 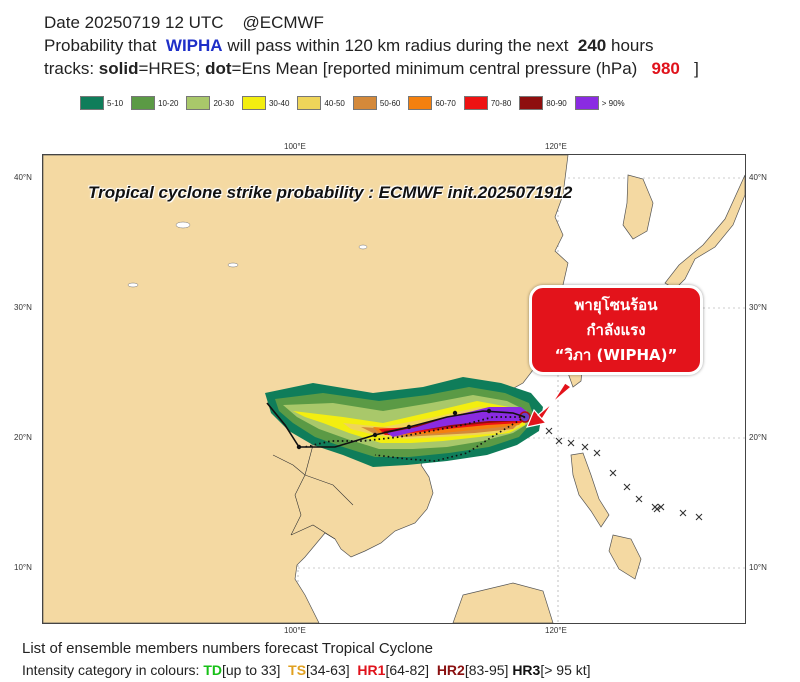 What do you see at coordinates (556, 630) in the screenshot?
I see `lon-label-120e-bottom: 120°E` at bounding box center [556, 630].